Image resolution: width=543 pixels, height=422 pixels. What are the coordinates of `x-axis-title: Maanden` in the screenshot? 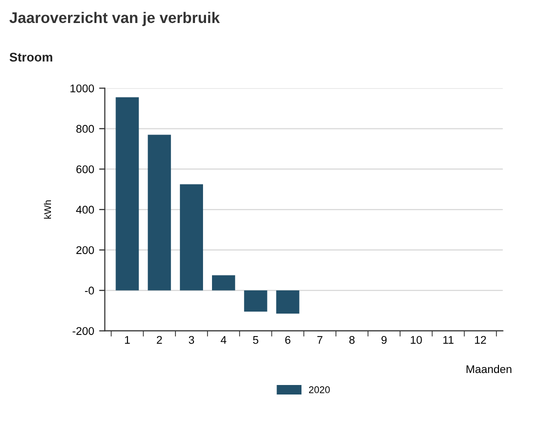 It's located at (489, 369).